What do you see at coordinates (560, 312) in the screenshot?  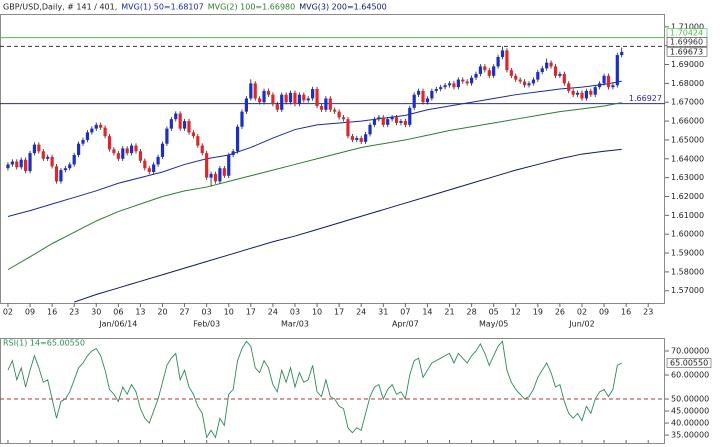 I see `x-tick-label: 26` at bounding box center [560, 312].